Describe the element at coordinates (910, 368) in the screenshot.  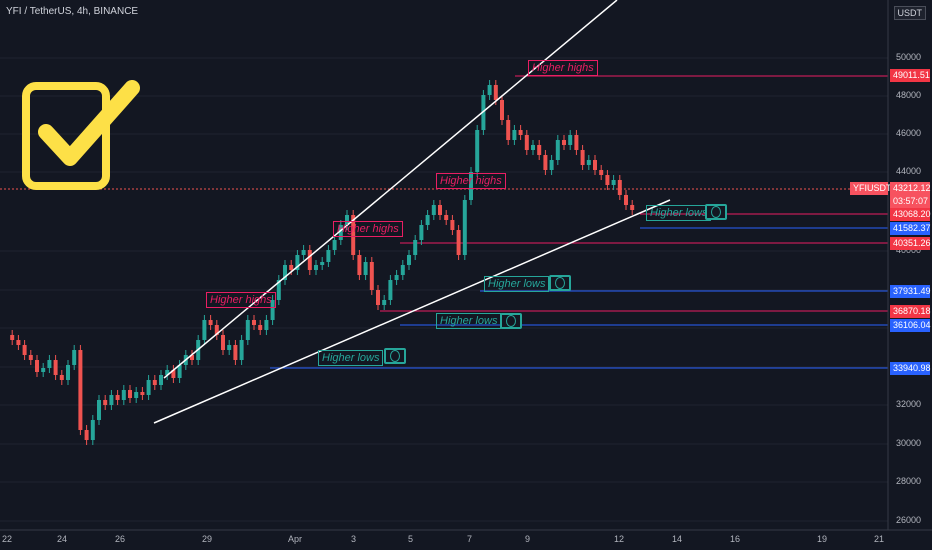
I see `price-tag: 33940.98` at that location.